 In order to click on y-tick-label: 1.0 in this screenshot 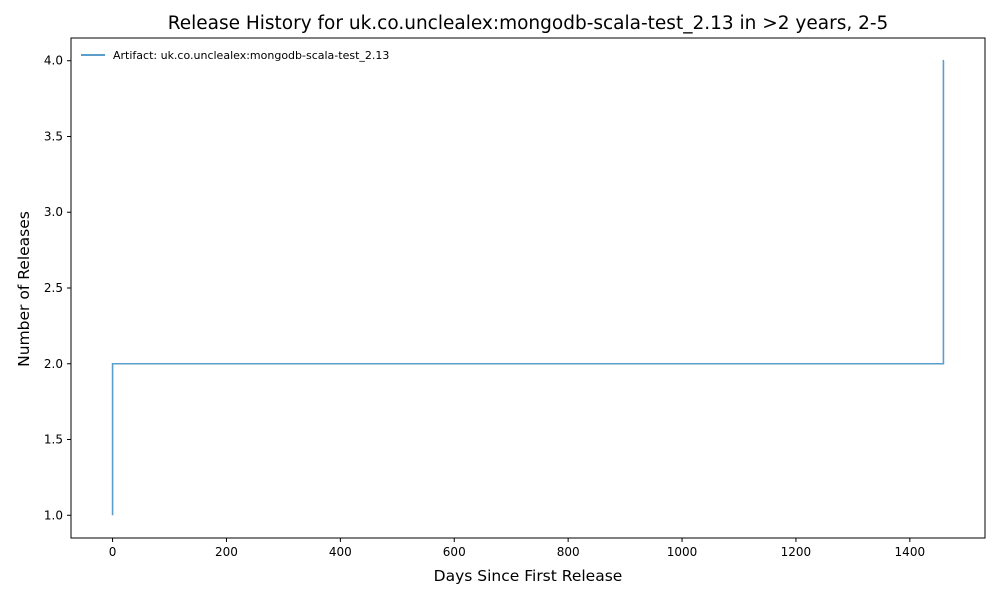, I will do `click(53, 515)`.